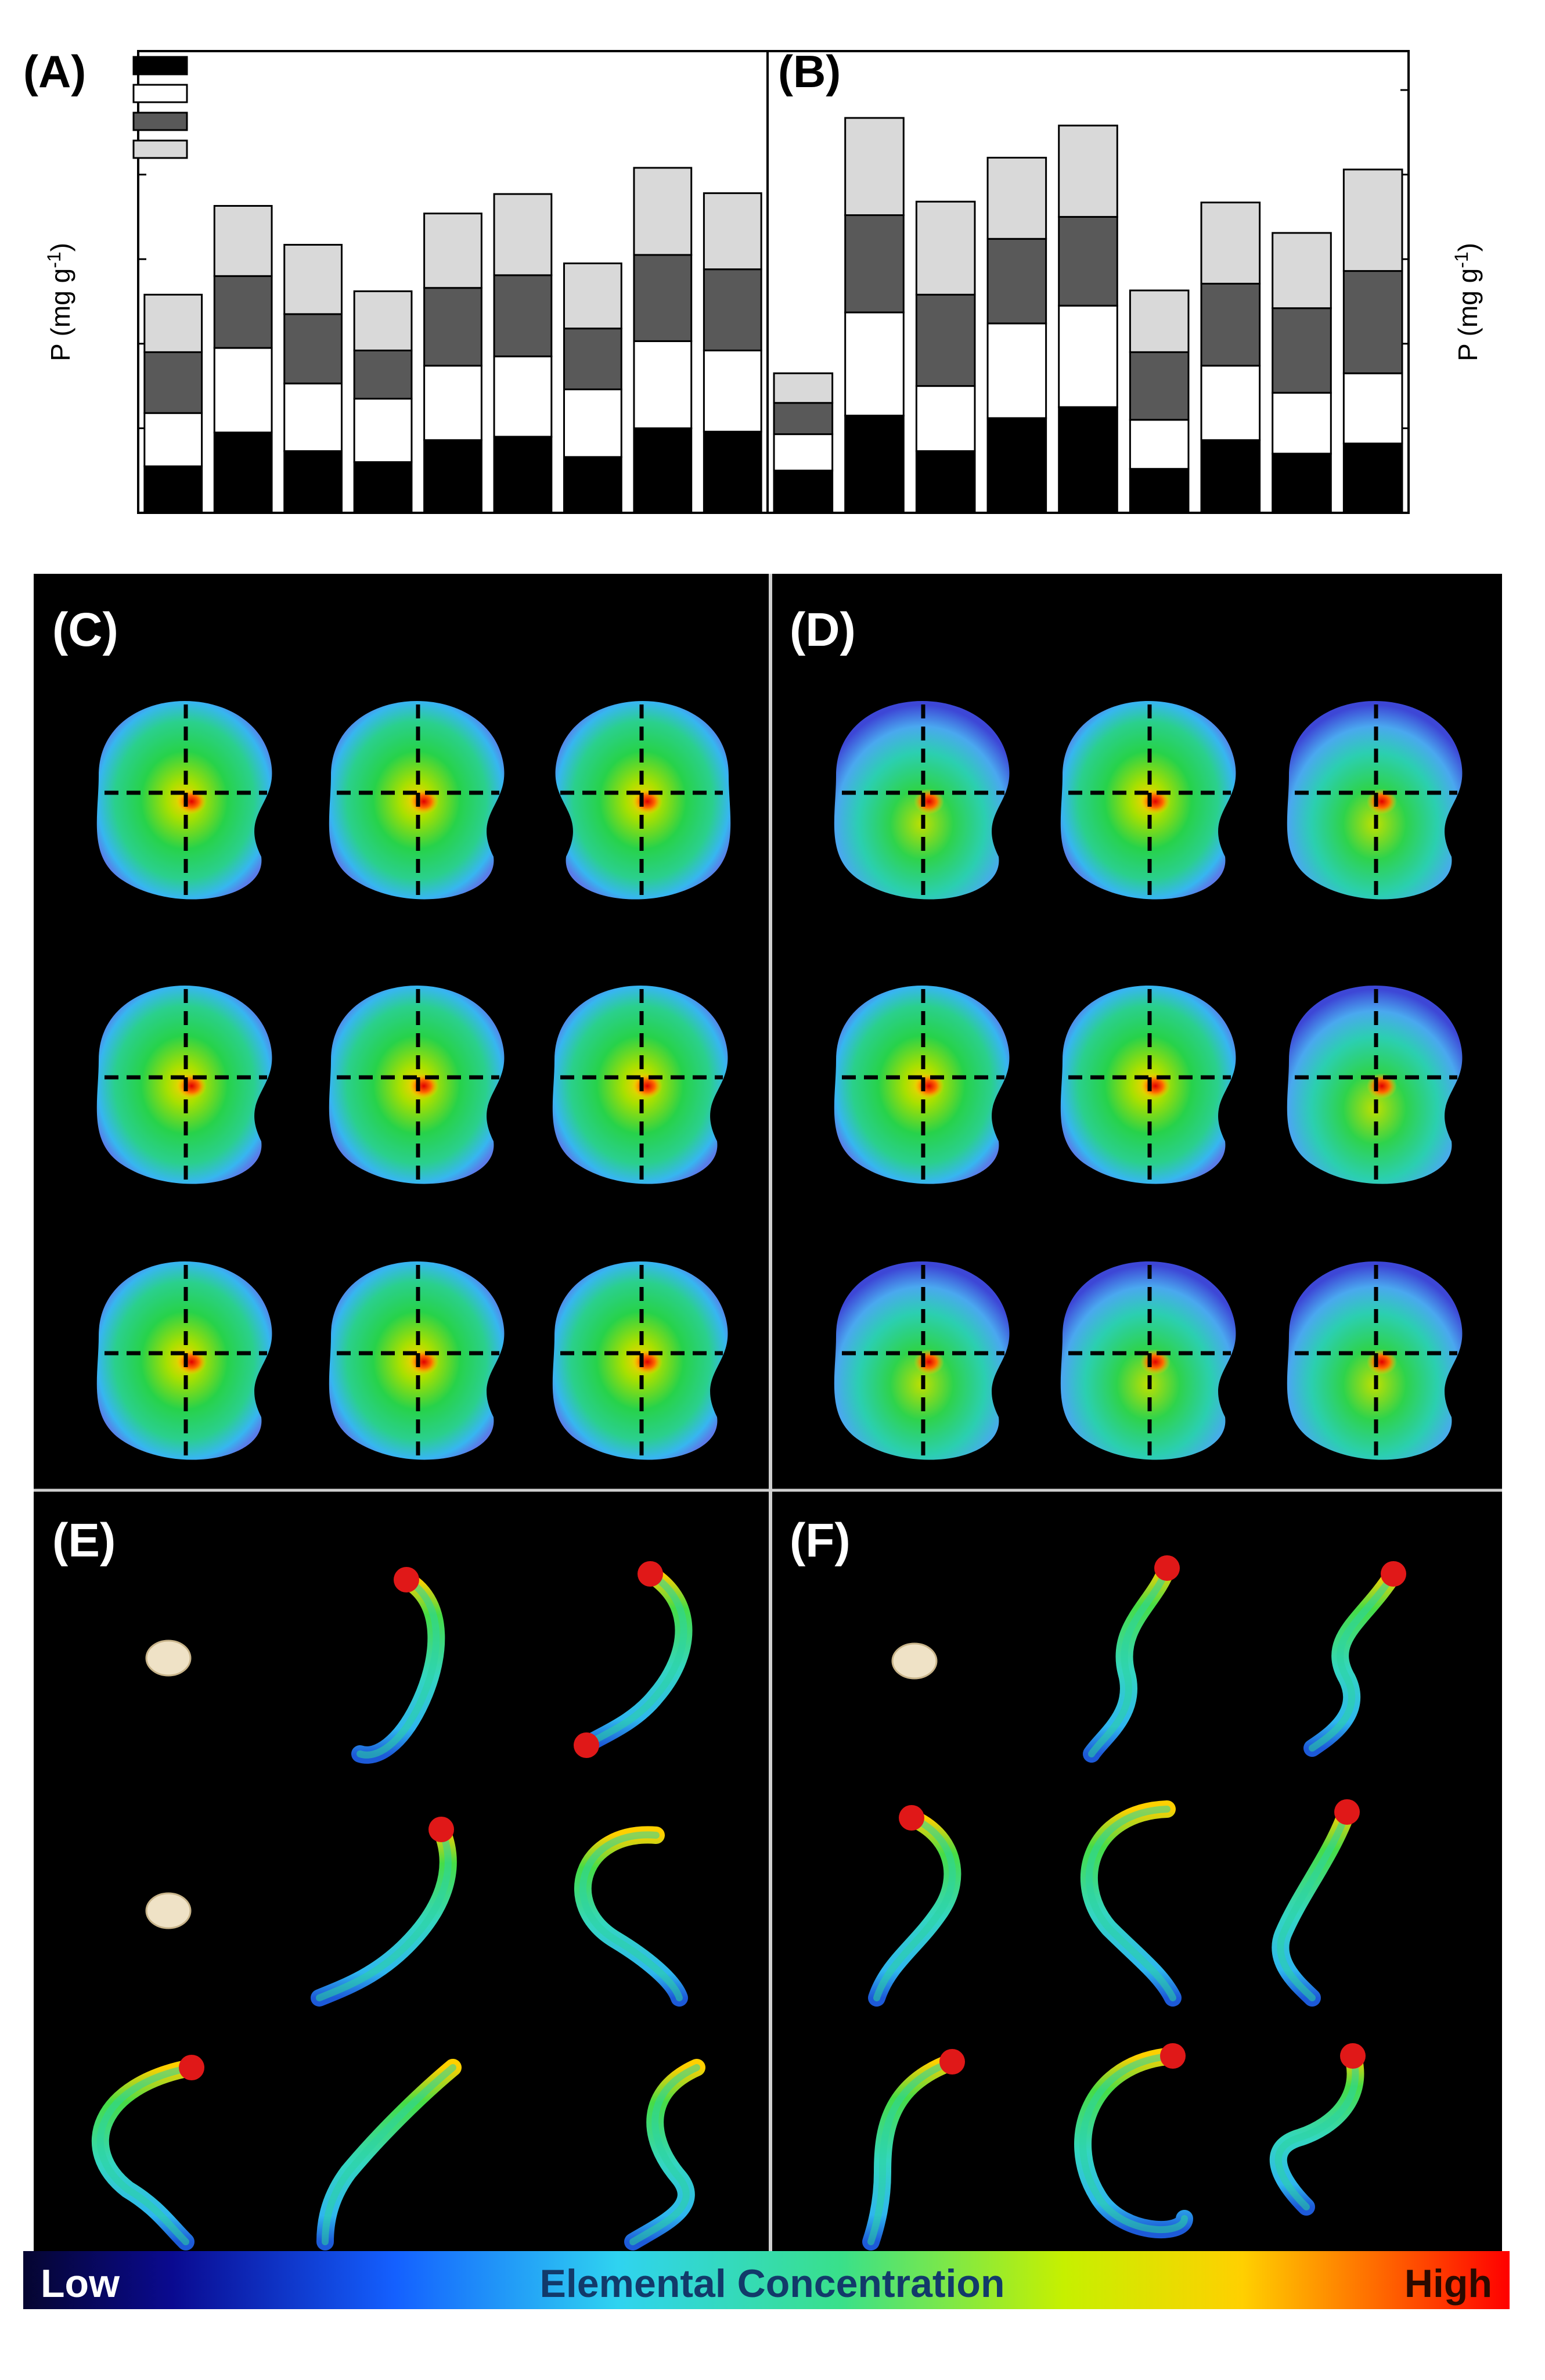 Image resolution: width=1545 pixels, height=2380 pixels. I want to click on stacked-bar-chart-a: P (mg g-1), so click(403, 301).